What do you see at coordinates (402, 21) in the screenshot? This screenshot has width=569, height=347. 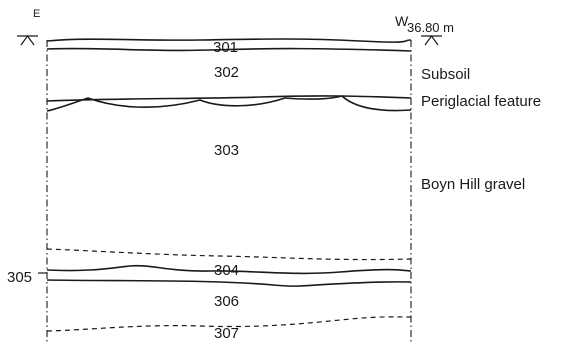 I see `direction-west-label: W` at bounding box center [402, 21].